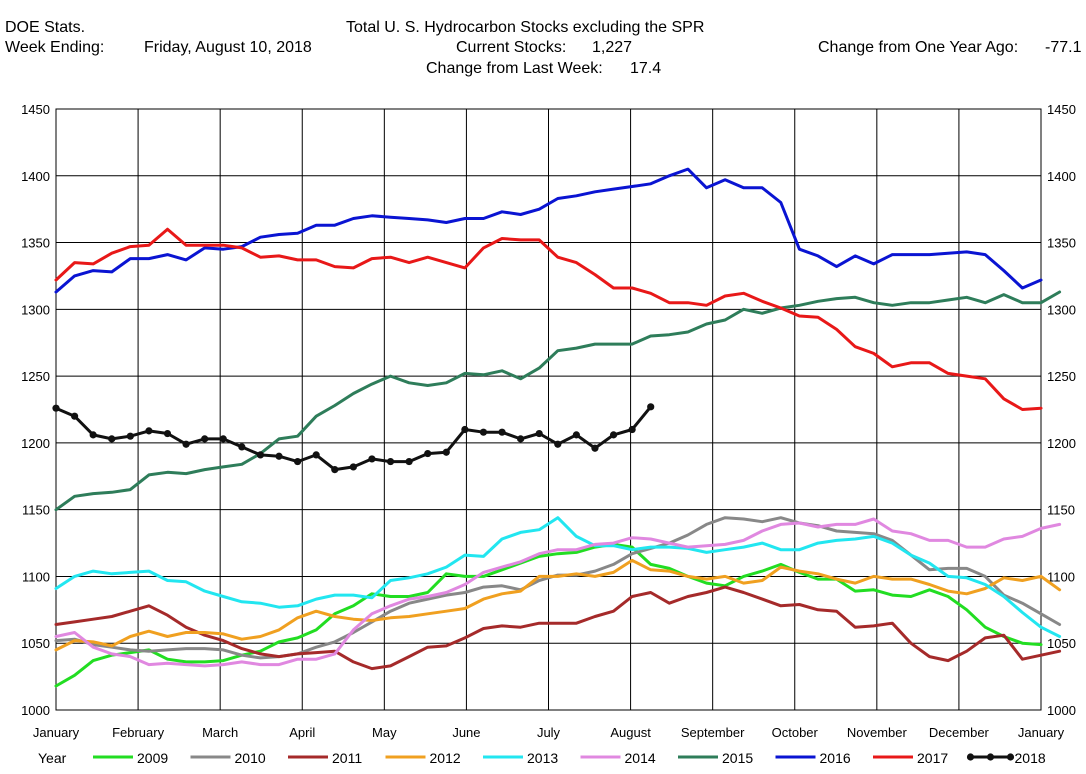  I want to click on y-tick-label-left: 1400, so click(35, 176).